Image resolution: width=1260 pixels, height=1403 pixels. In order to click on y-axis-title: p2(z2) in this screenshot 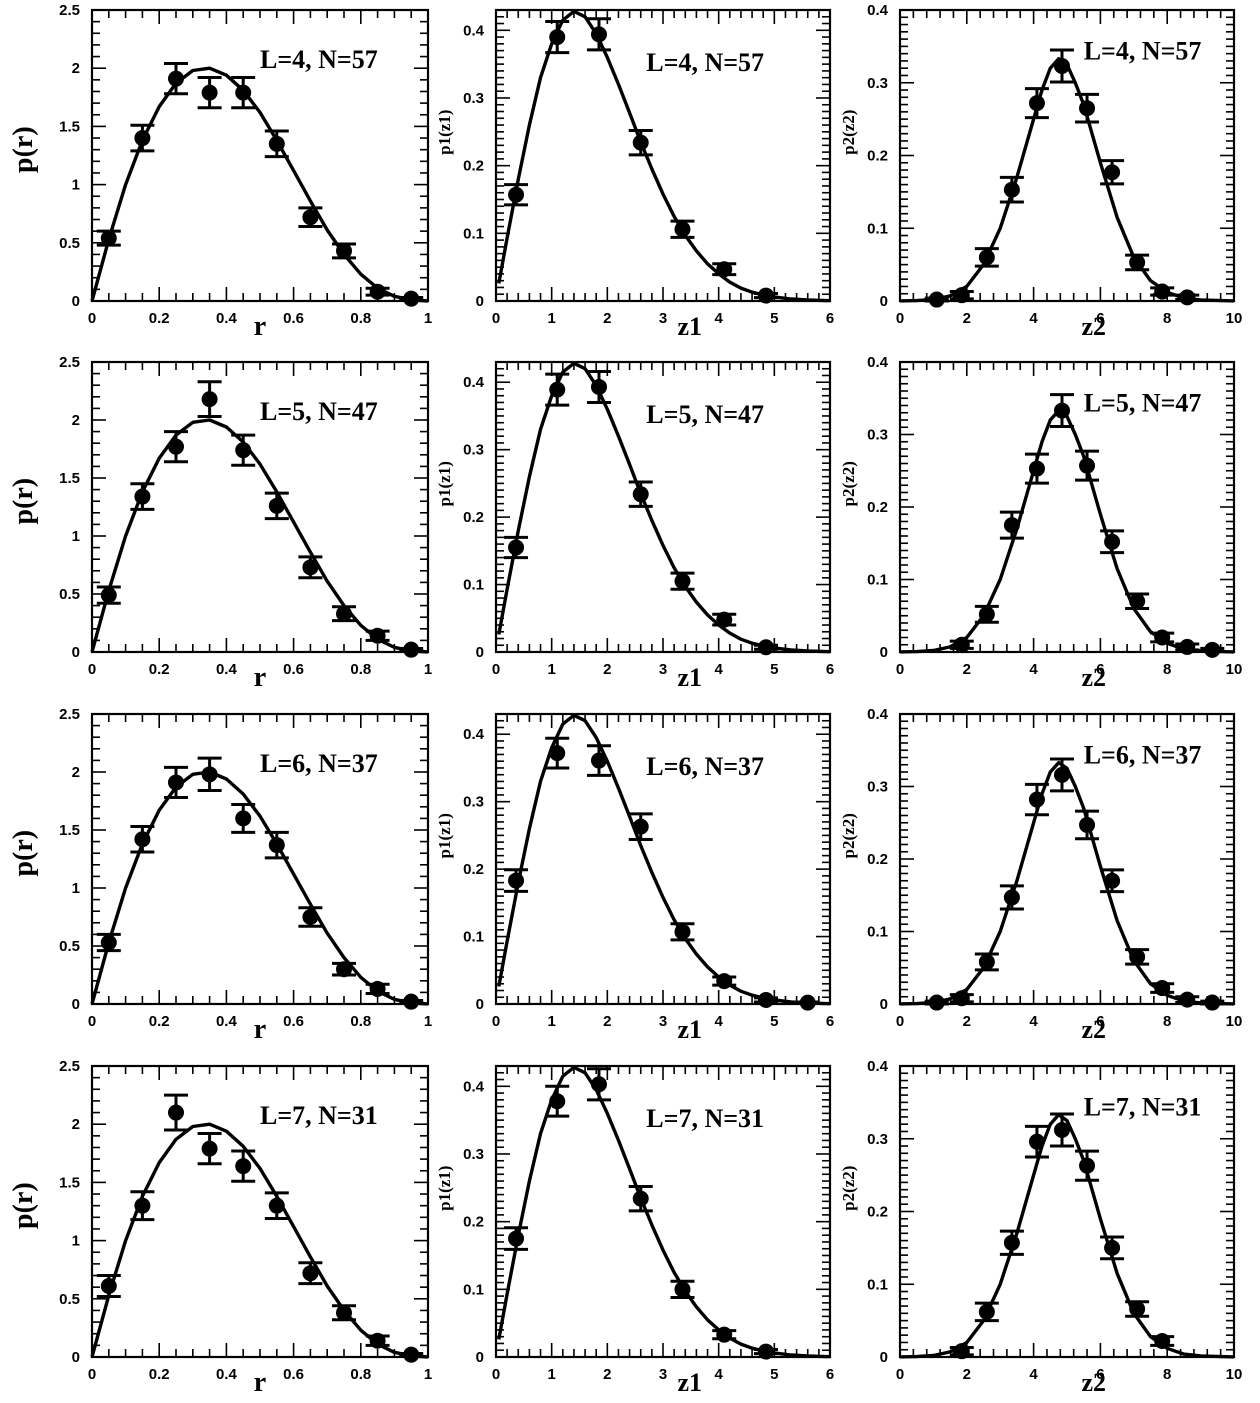, I will do `click(848, 835)`.